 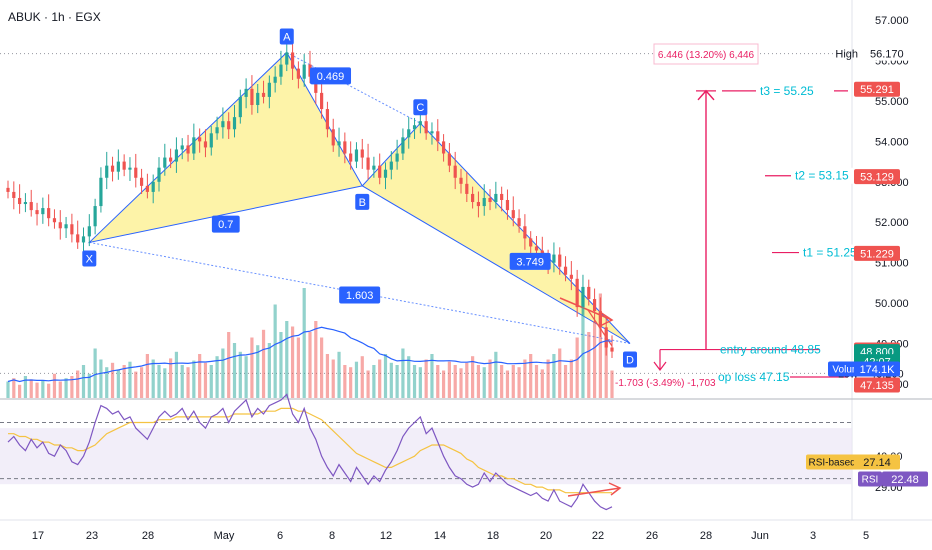 What do you see at coordinates (883, 53) in the screenshot?
I see `axis-label-box` at bounding box center [883, 53].